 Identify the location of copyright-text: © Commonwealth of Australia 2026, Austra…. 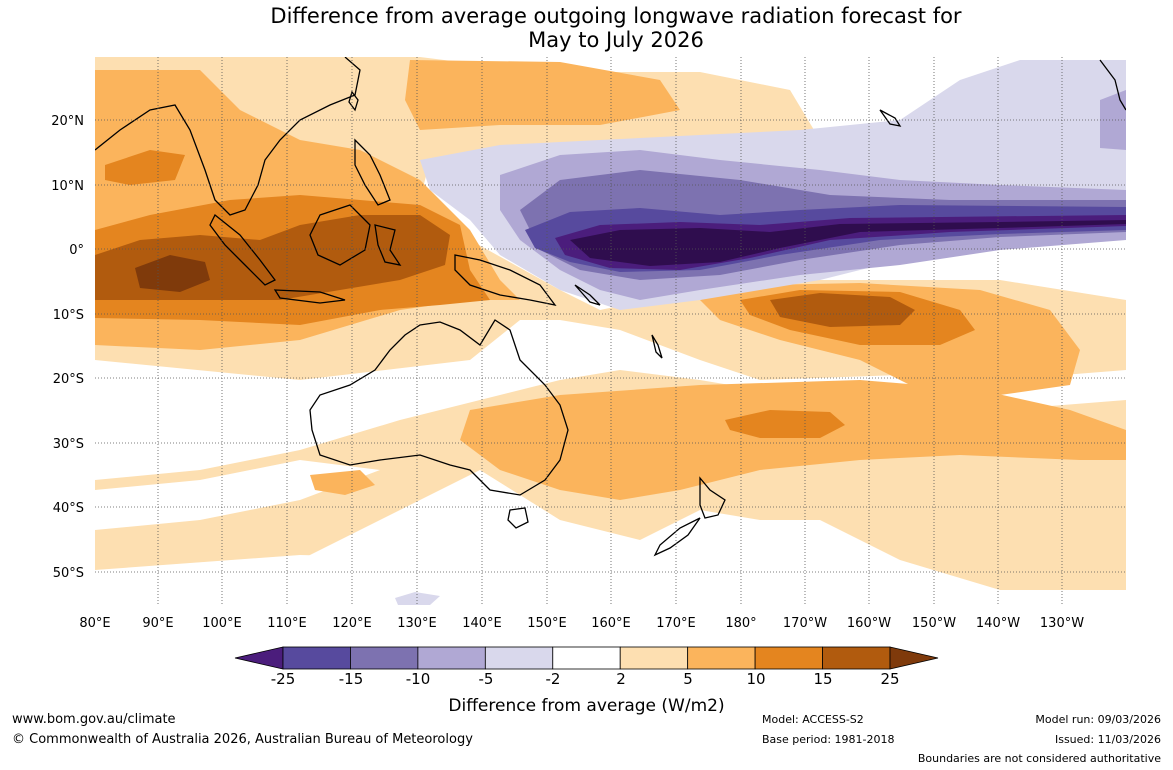
(242, 739).